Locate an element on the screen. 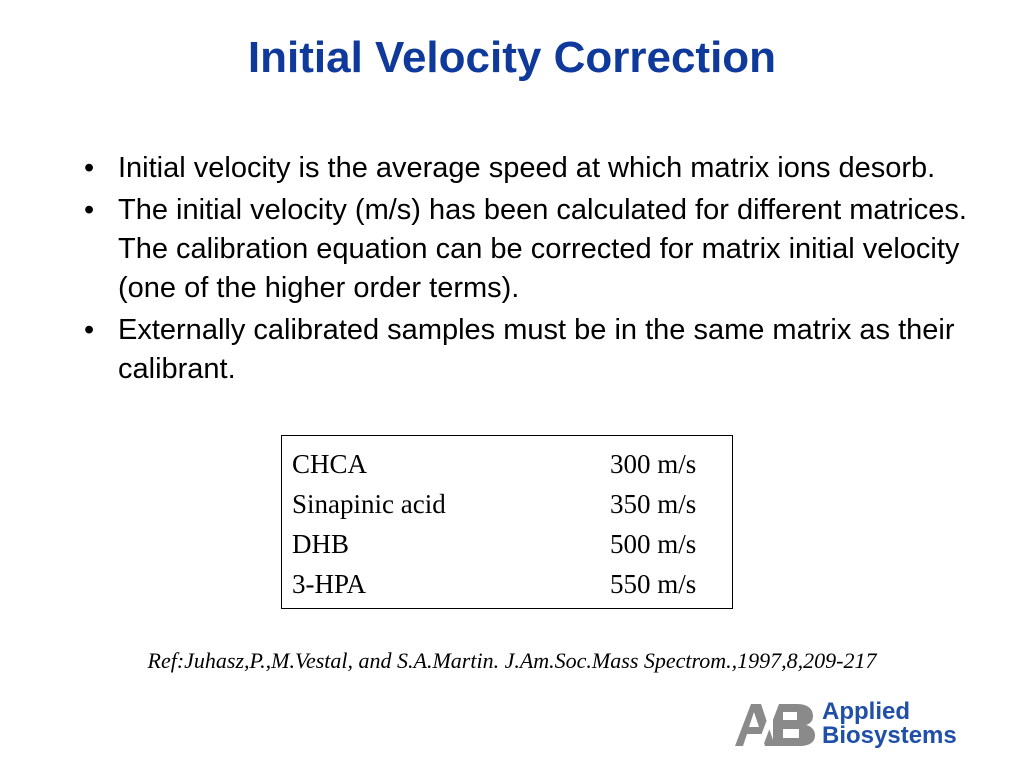 This screenshot has height=768, width=1024. matrix-name: DHB is located at coordinates (321, 544).